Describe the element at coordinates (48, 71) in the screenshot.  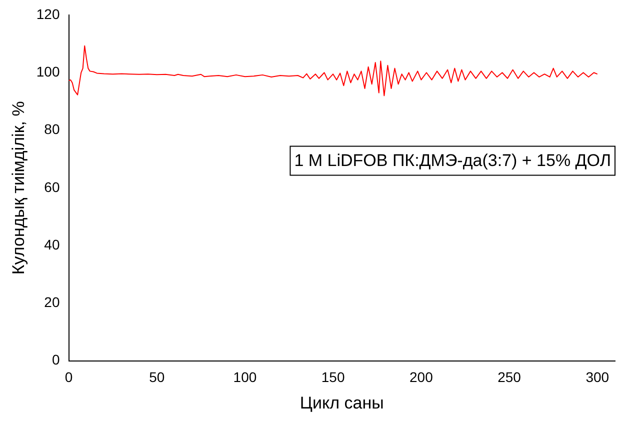
I see `y-tick-label: 100` at that location.